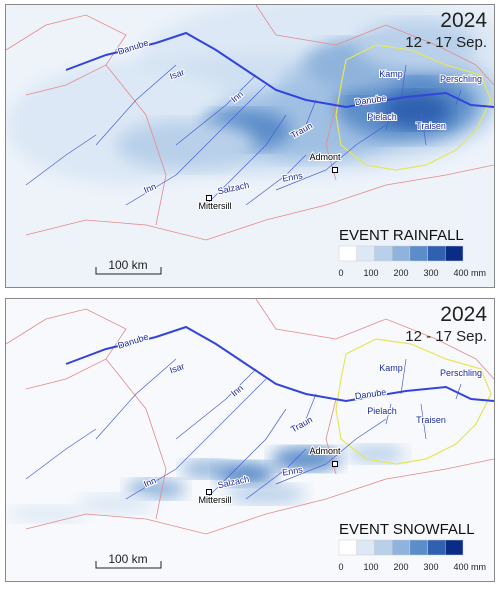 Image resolution: width=500 pixels, height=600 pixels. Describe the element at coordinates (370, 100) in the screenshot. I see `river-label: Danube` at that location.